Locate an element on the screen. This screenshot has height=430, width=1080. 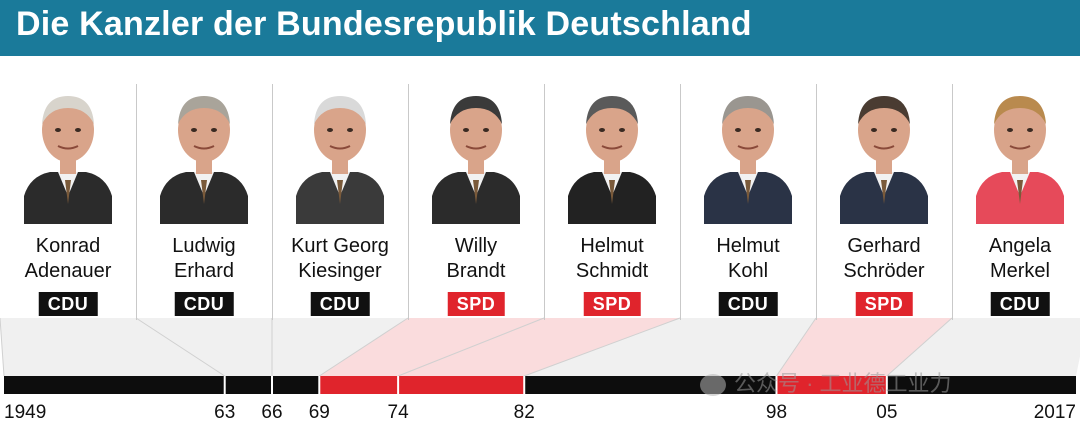
chancellor-card: Konrad Adenauer CDU is located at coordinates (68, 202).